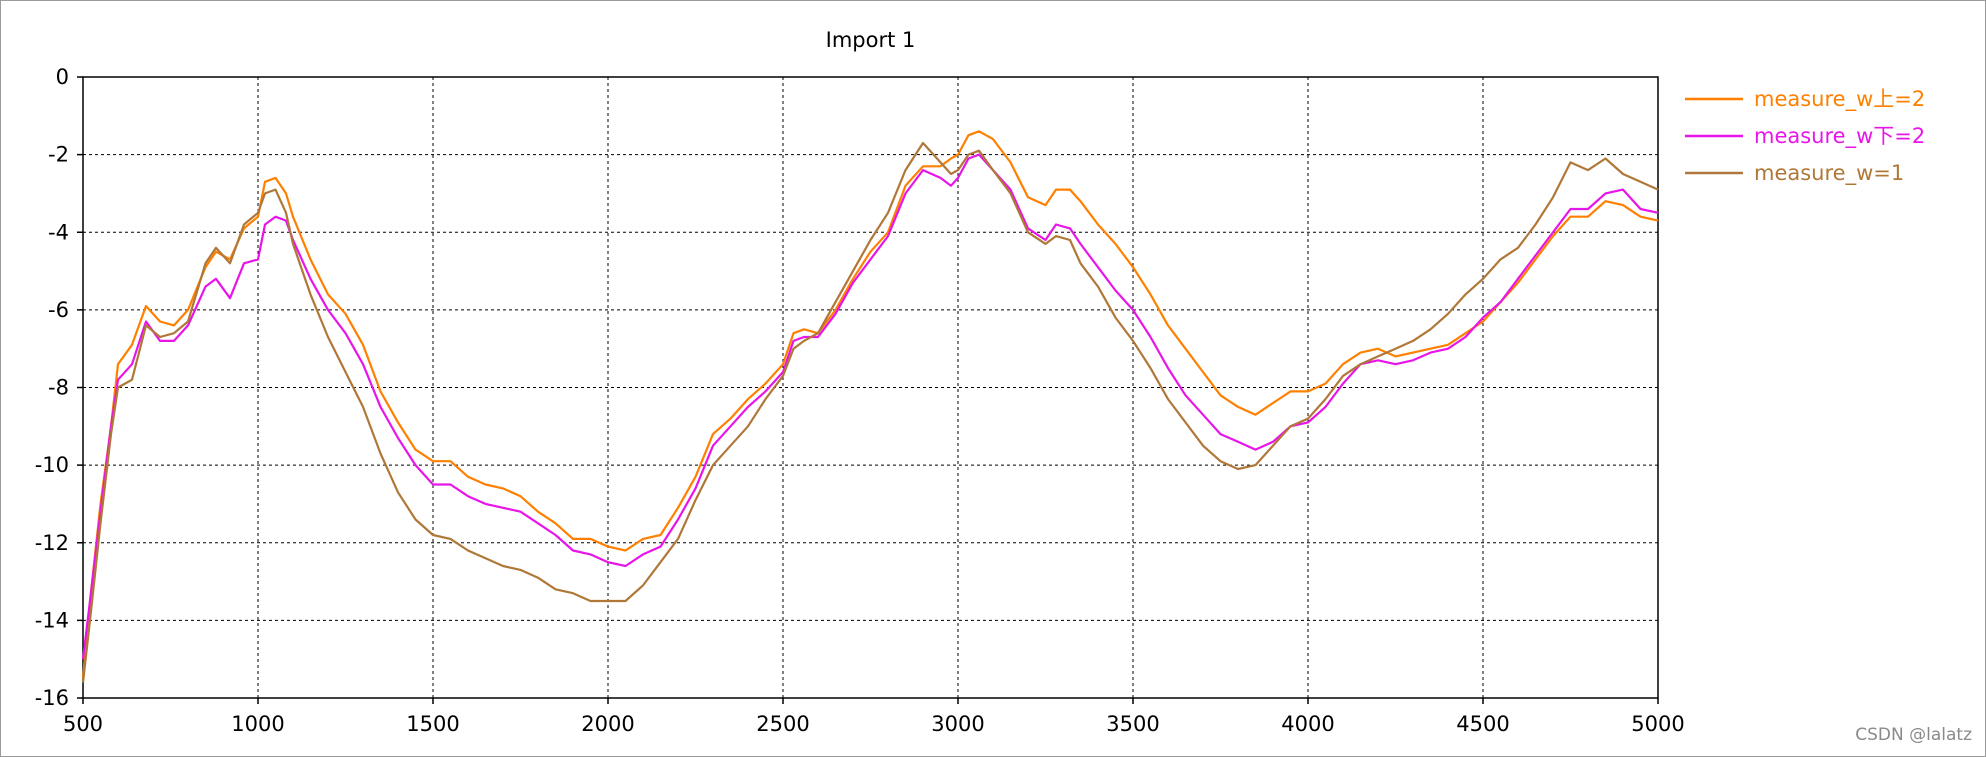  I want to click on watermark: CSDN @lalatz, so click(1913, 735).